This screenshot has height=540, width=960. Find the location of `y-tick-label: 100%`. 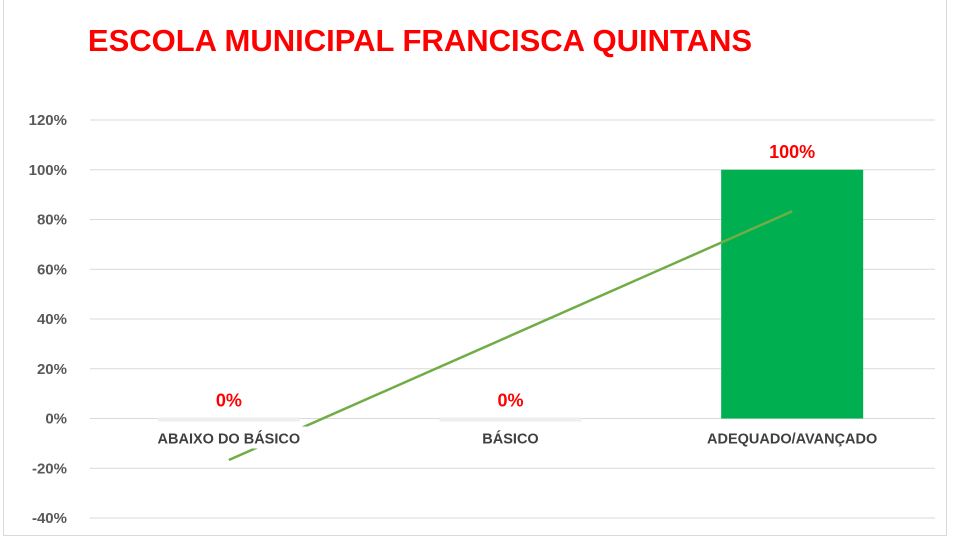

y-tick-label: 100% is located at coordinates (48, 170).